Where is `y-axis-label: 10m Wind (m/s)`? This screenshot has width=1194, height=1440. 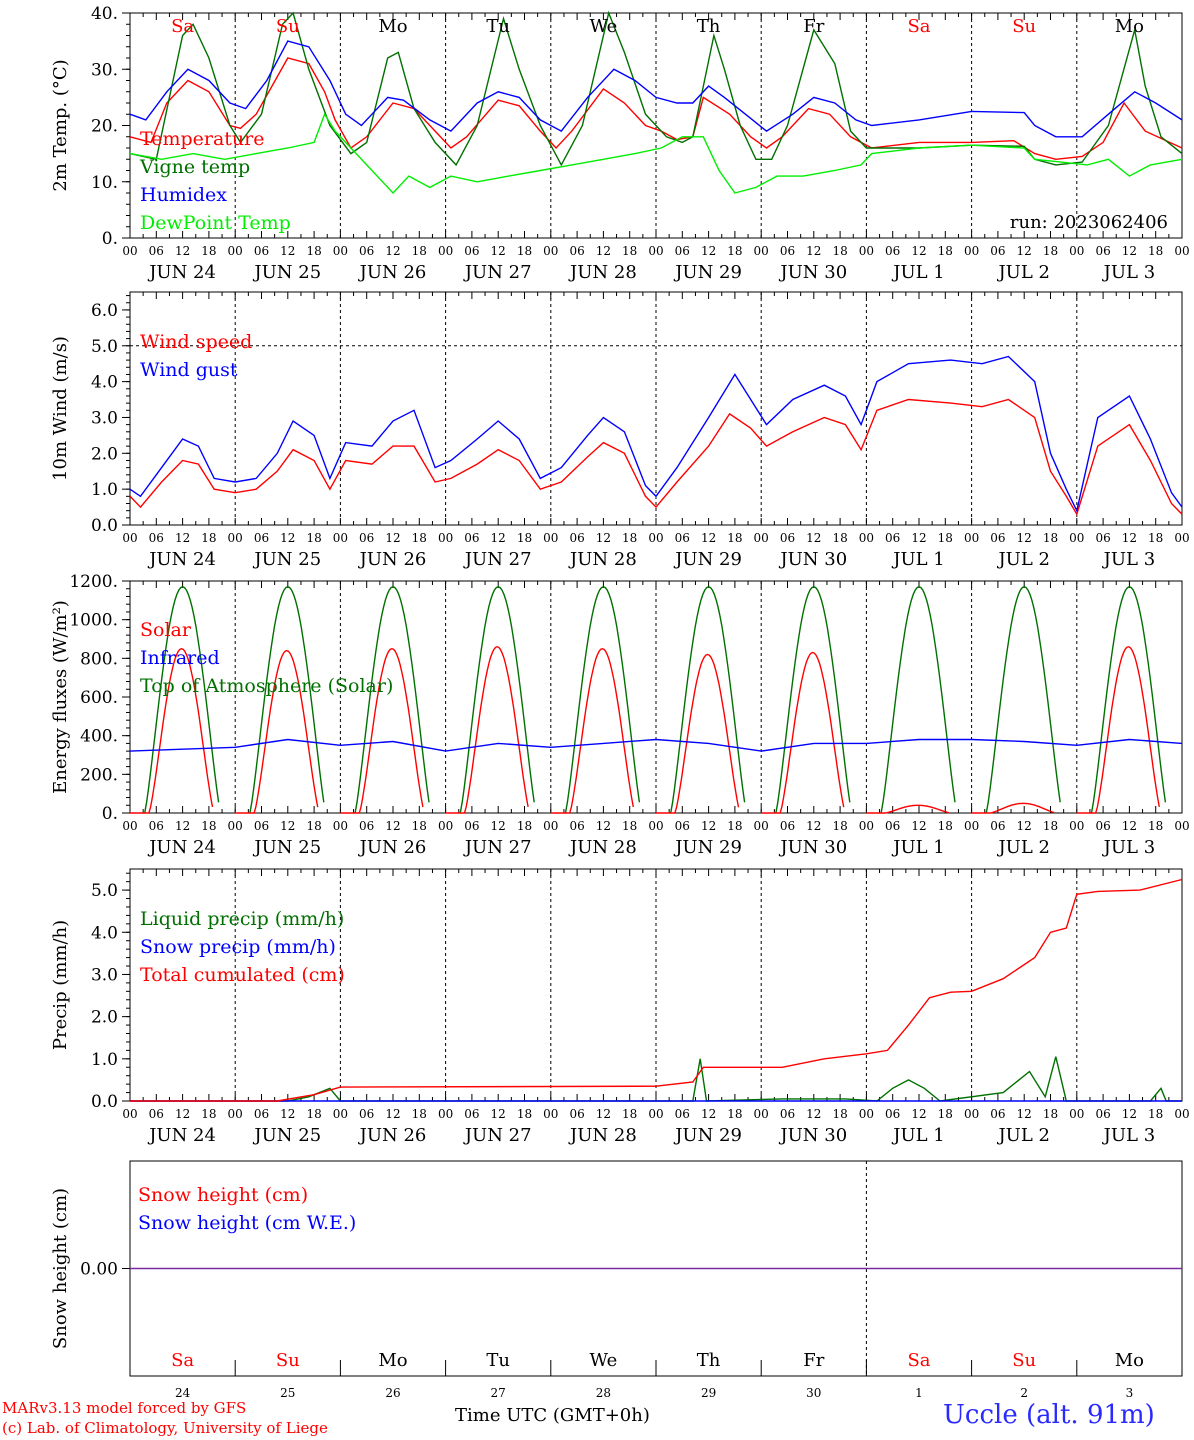 y-axis-label: 10m Wind (m/s) is located at coordinates (60, 408).